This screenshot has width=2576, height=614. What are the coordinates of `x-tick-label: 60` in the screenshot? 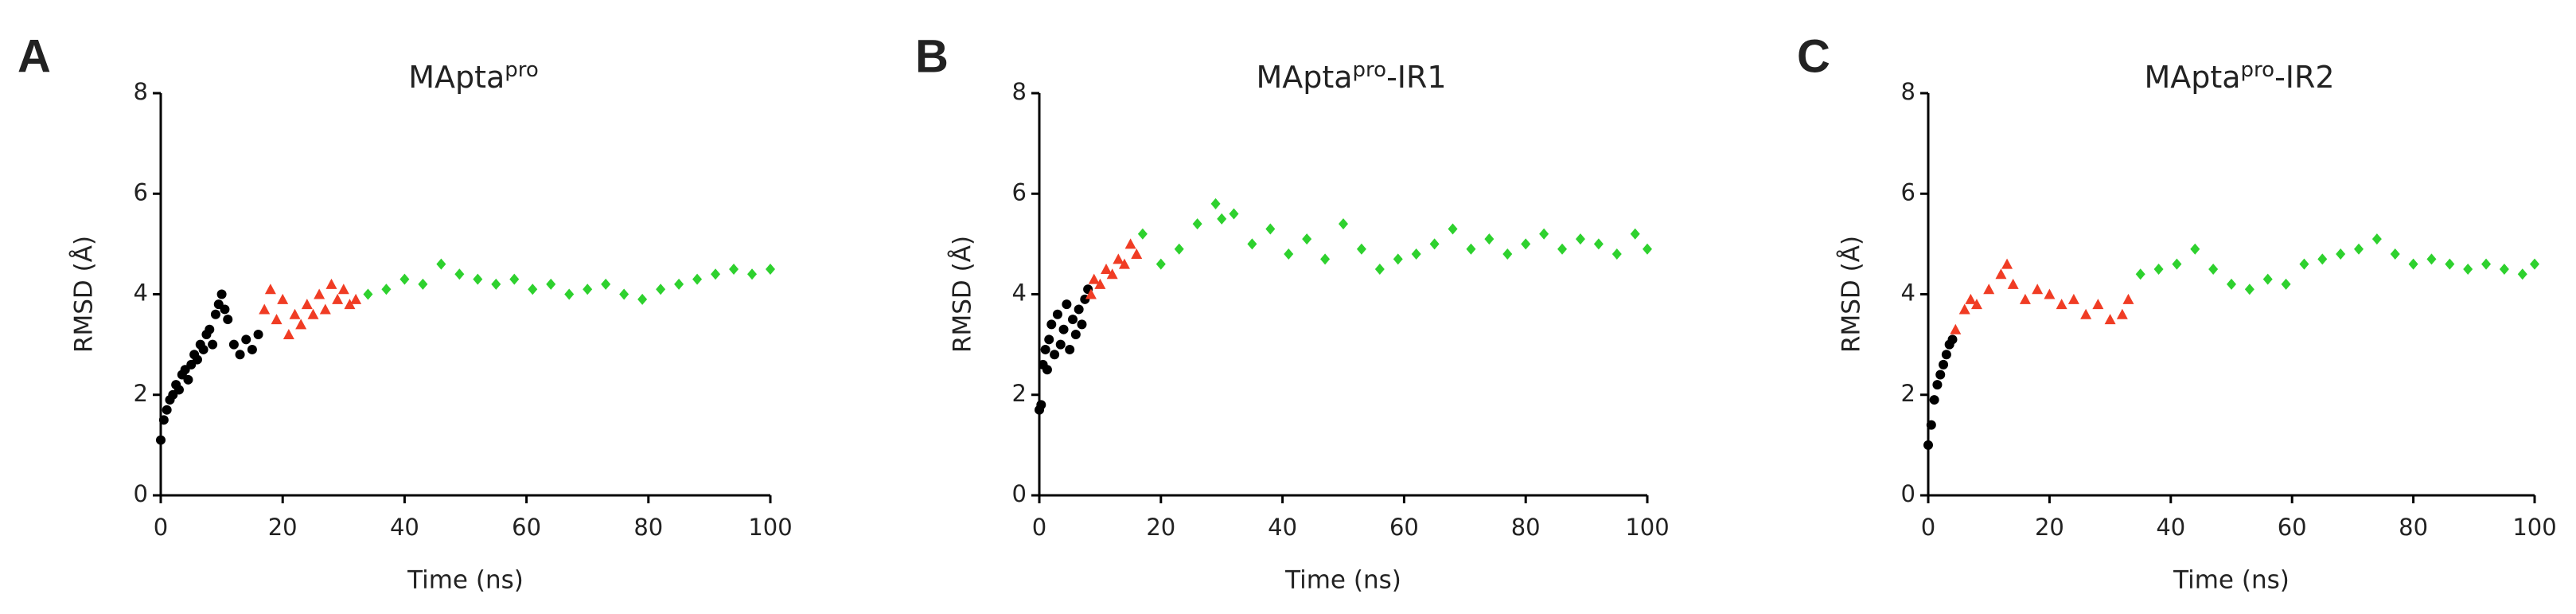 It's located at (1404, 527).